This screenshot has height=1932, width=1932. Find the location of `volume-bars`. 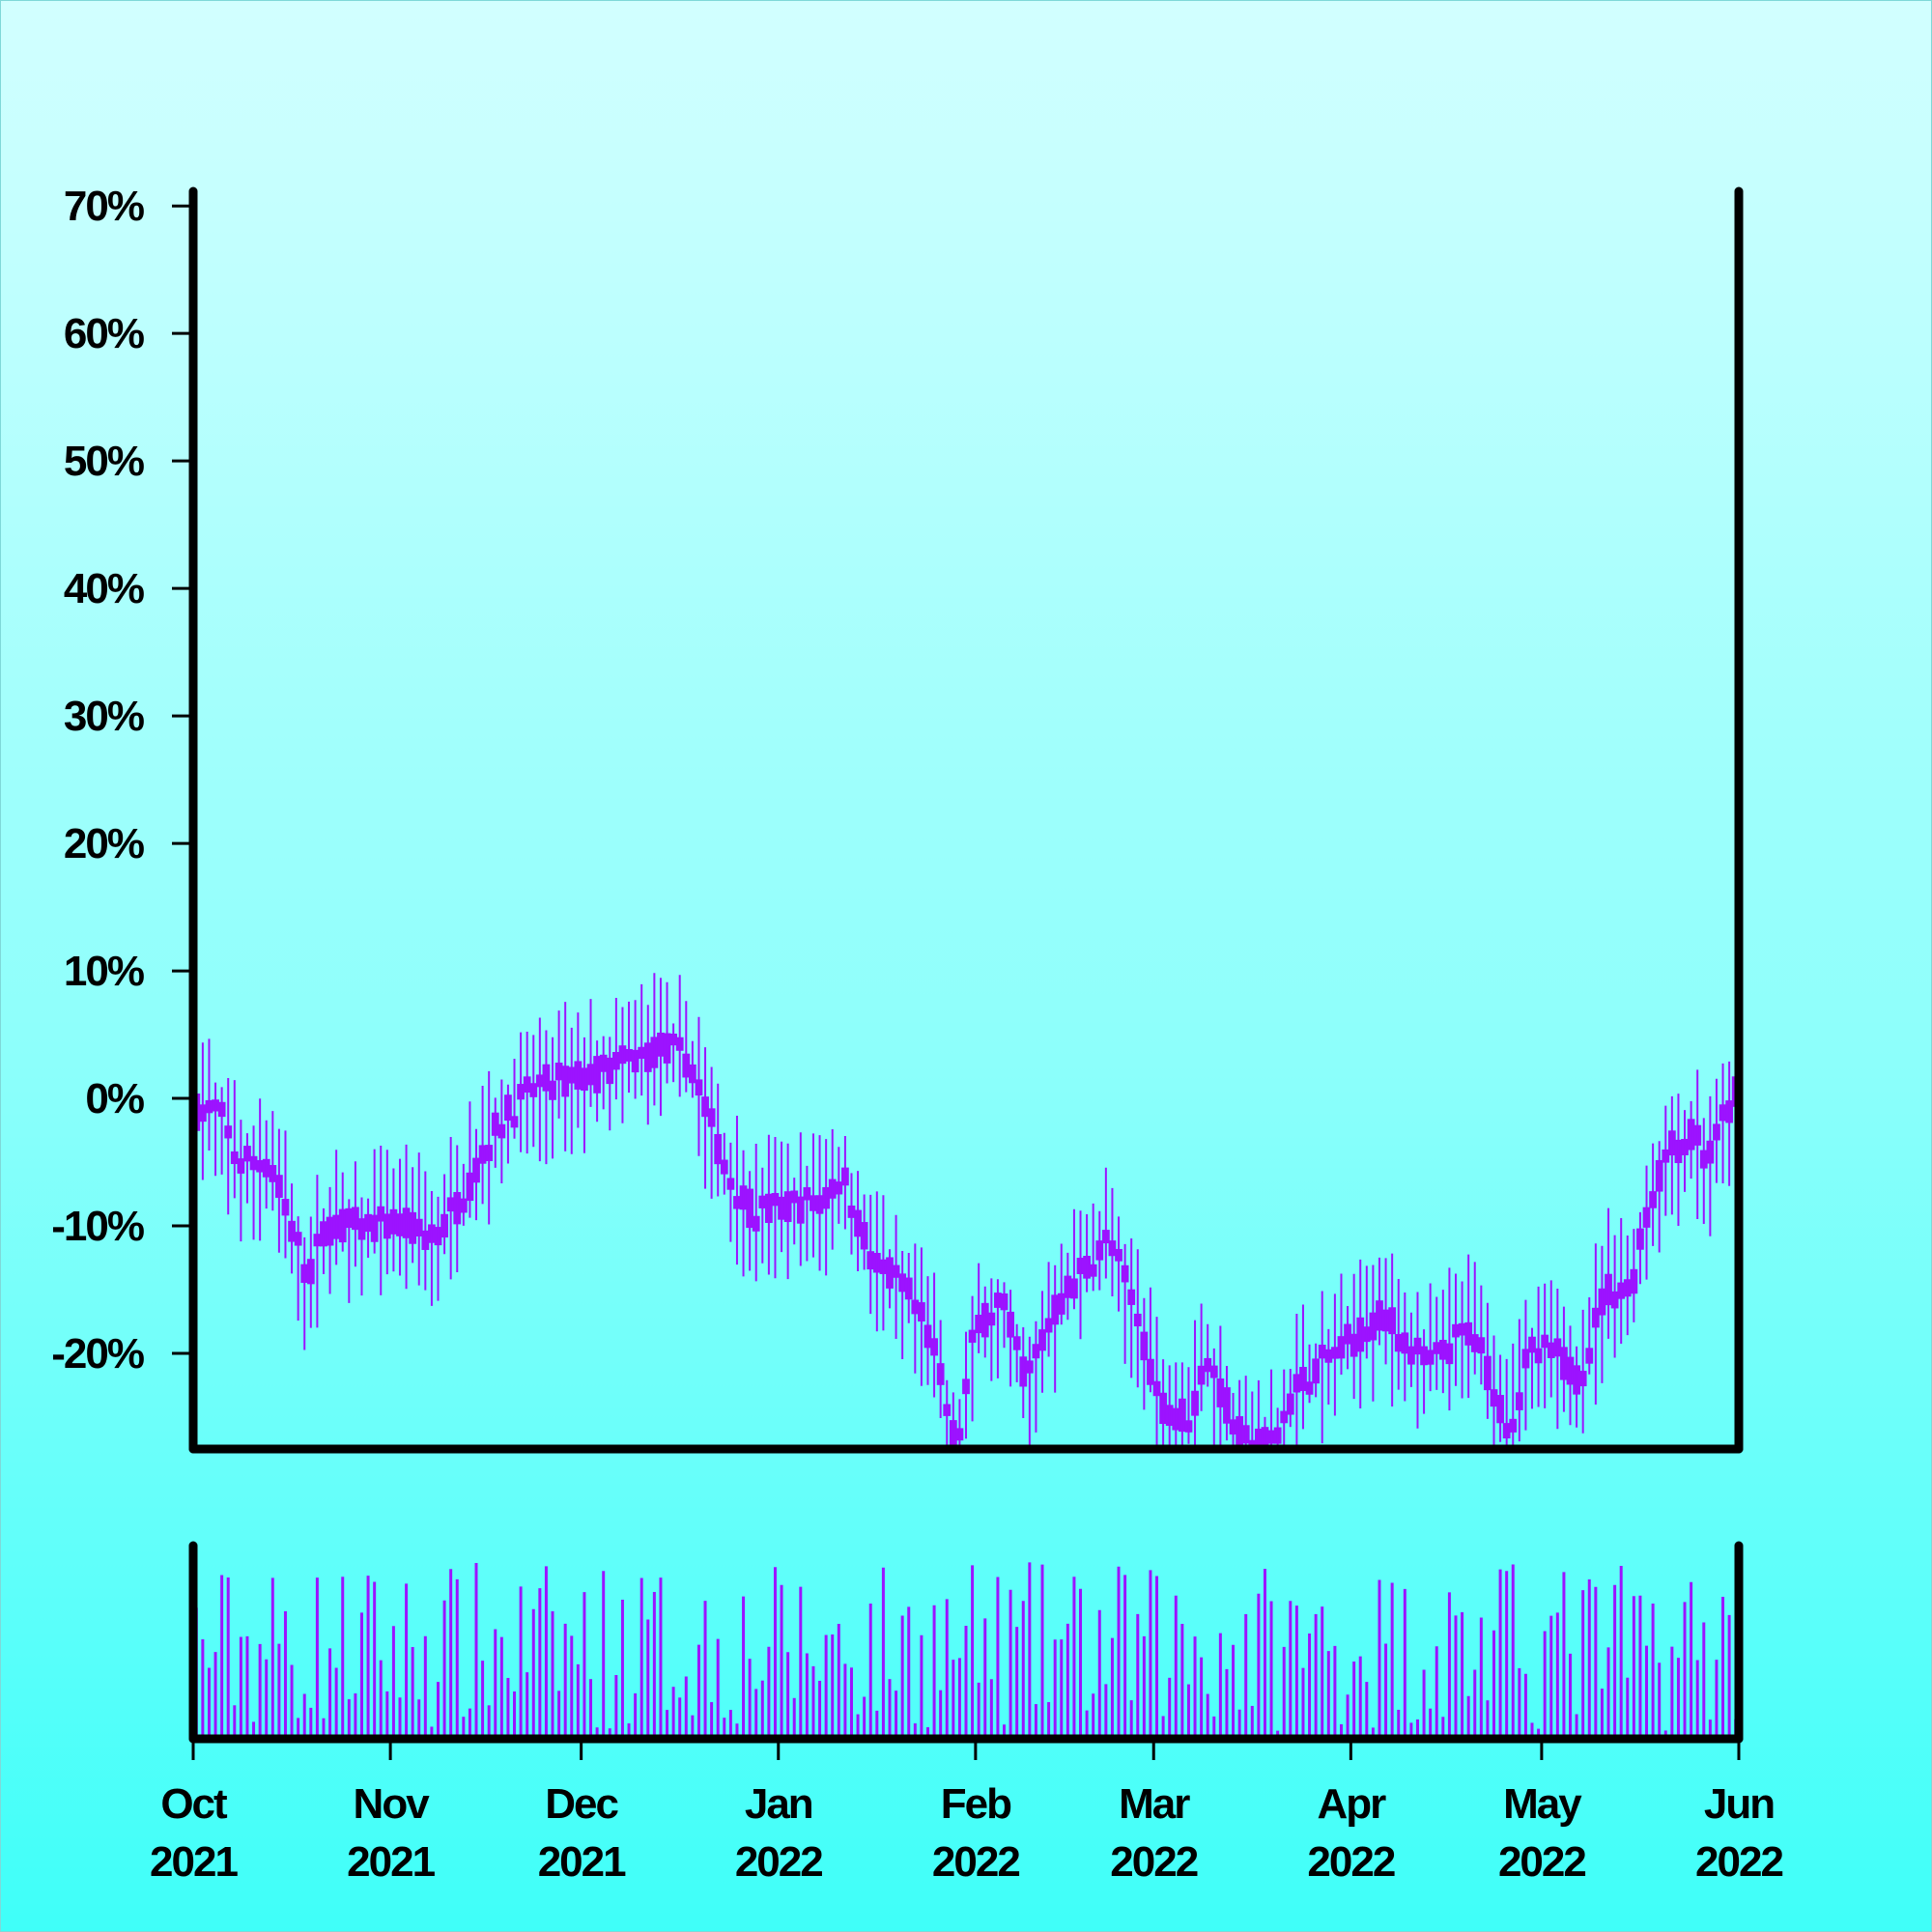

volume-bars is located at coordinates (966, 1650).